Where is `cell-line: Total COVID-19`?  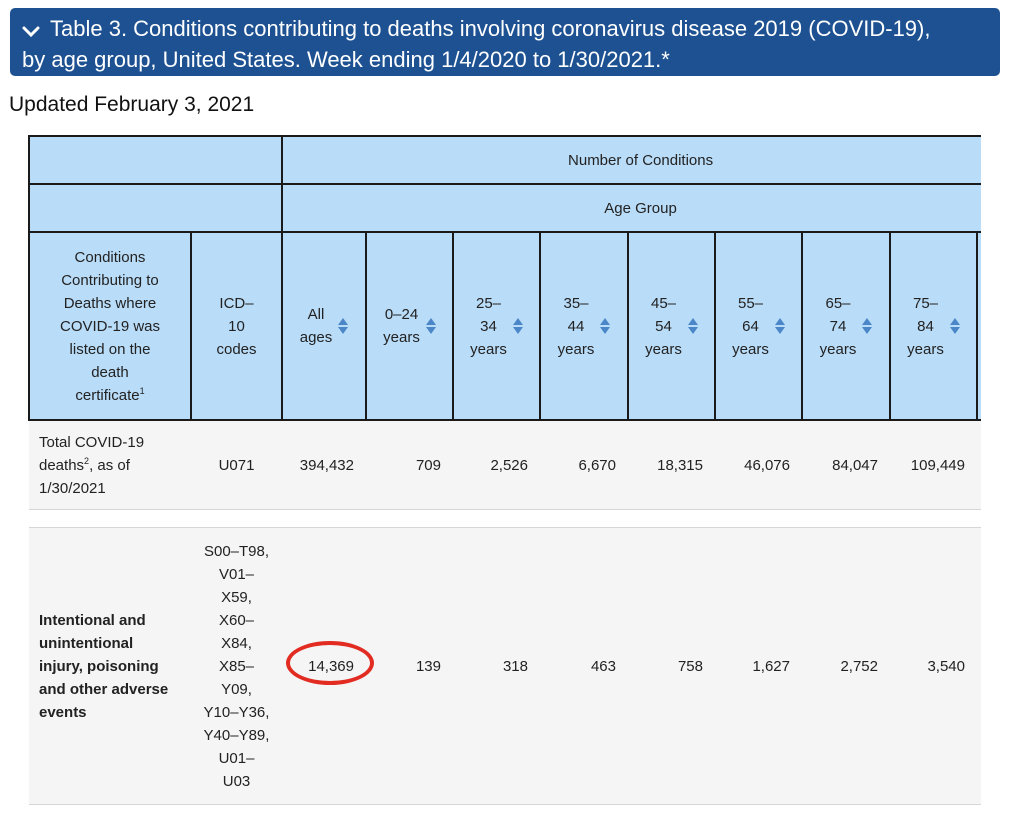
cell-line: Total COVID-19 is located at coordinates (92, 442).